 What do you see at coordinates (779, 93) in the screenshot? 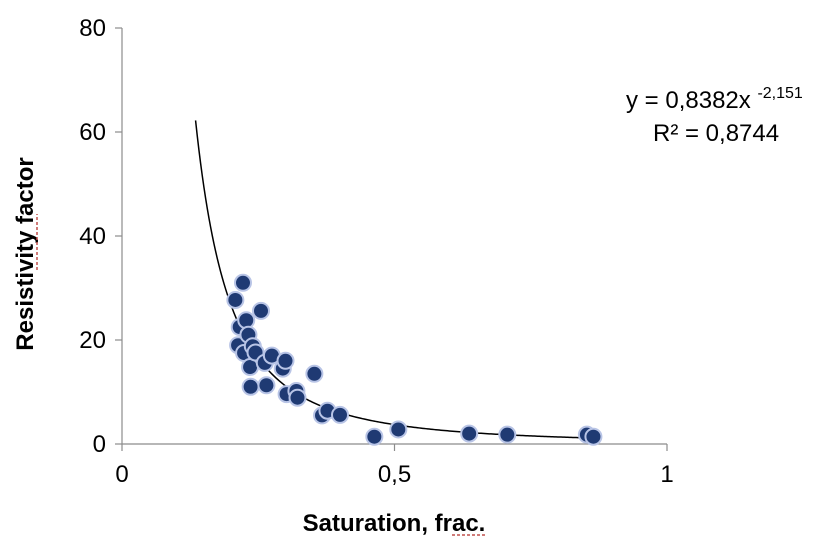
I see `equation-exponent: -2,151` at bounding box center [779, 93].